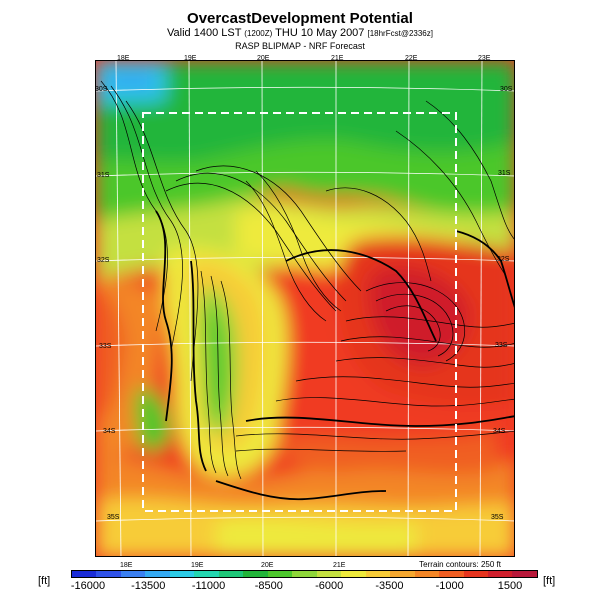 This screenshot has height=600, width=600. Describe the element at coordinates (268, 586) in the screenshot. I see `colorbar-tick-label: -8500` at that location.